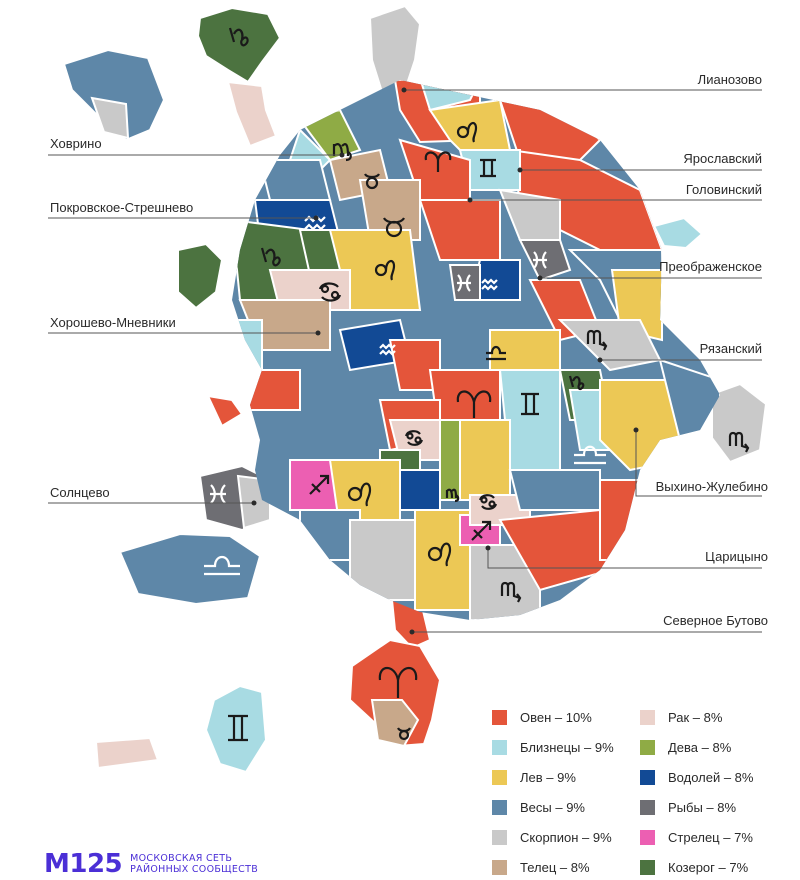 The image size is (800, 880). I want to click on legend-item-cancer: Рак – 8%, so click(681, 717).